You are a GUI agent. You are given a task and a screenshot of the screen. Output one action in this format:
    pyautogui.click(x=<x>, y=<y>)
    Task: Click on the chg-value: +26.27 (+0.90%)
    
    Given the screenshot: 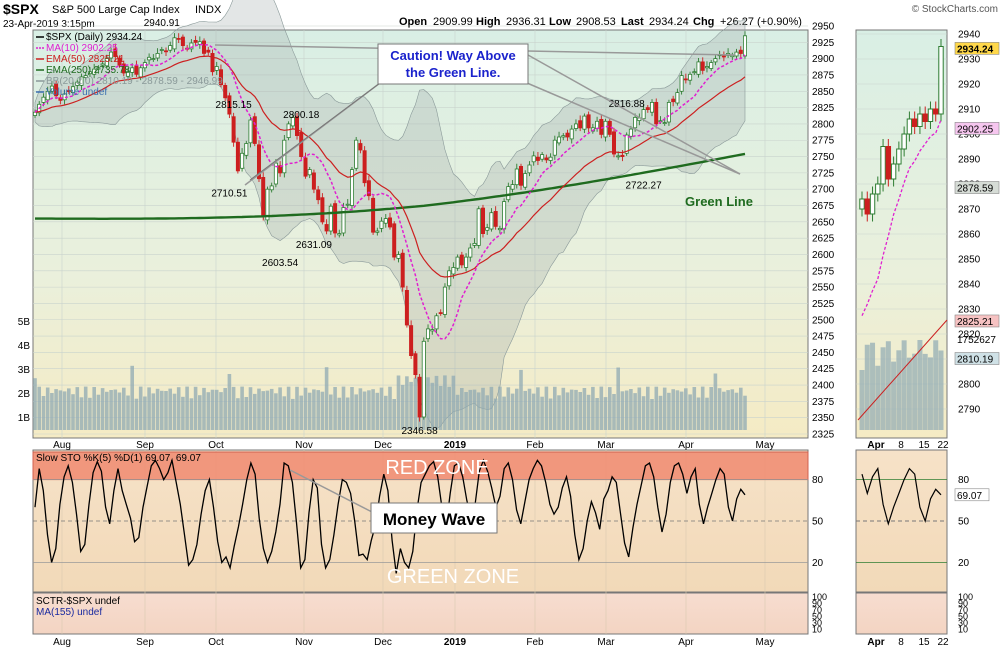 What is the action you would take?
    pyautogui.click(x=761, y=22)
    